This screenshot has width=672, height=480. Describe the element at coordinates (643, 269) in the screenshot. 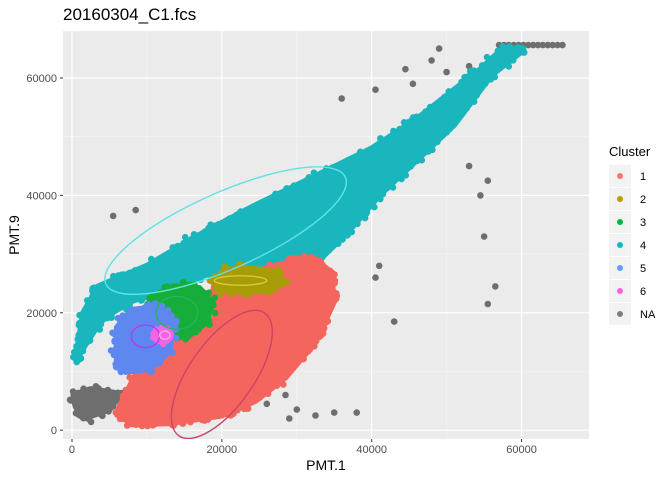

I see `legend-label: 5` at that location.